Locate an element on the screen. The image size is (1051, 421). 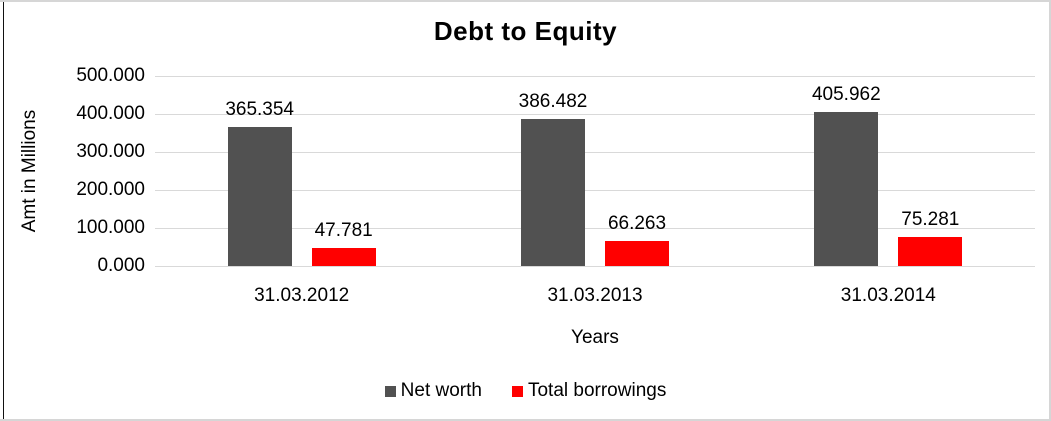
y-tick-label: 500.000 is located at coordinates (110, 75).